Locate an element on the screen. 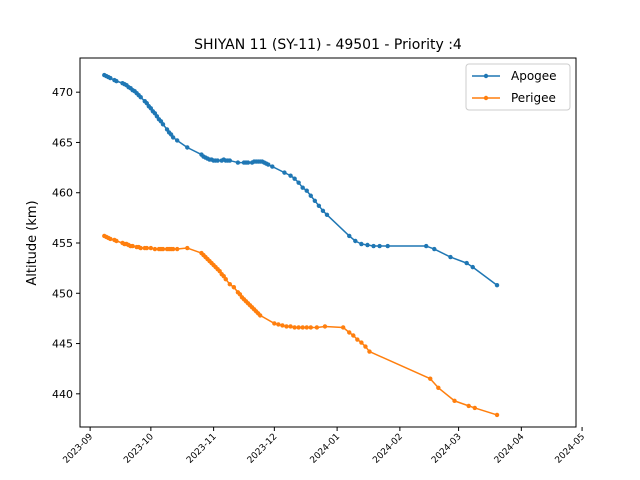 The width and height of the screenshot is (640, 480). legend: Apogee Perigee is located at coordinates (518, 87).